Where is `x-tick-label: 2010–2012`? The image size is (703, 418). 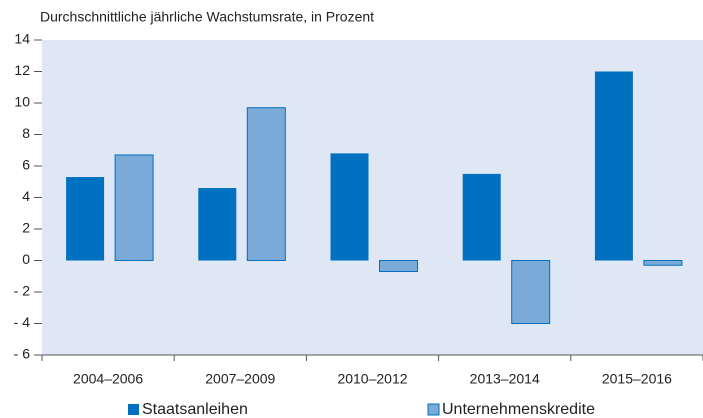
x-tick-label: 2010–2012 is located at coordinates (372, 379).